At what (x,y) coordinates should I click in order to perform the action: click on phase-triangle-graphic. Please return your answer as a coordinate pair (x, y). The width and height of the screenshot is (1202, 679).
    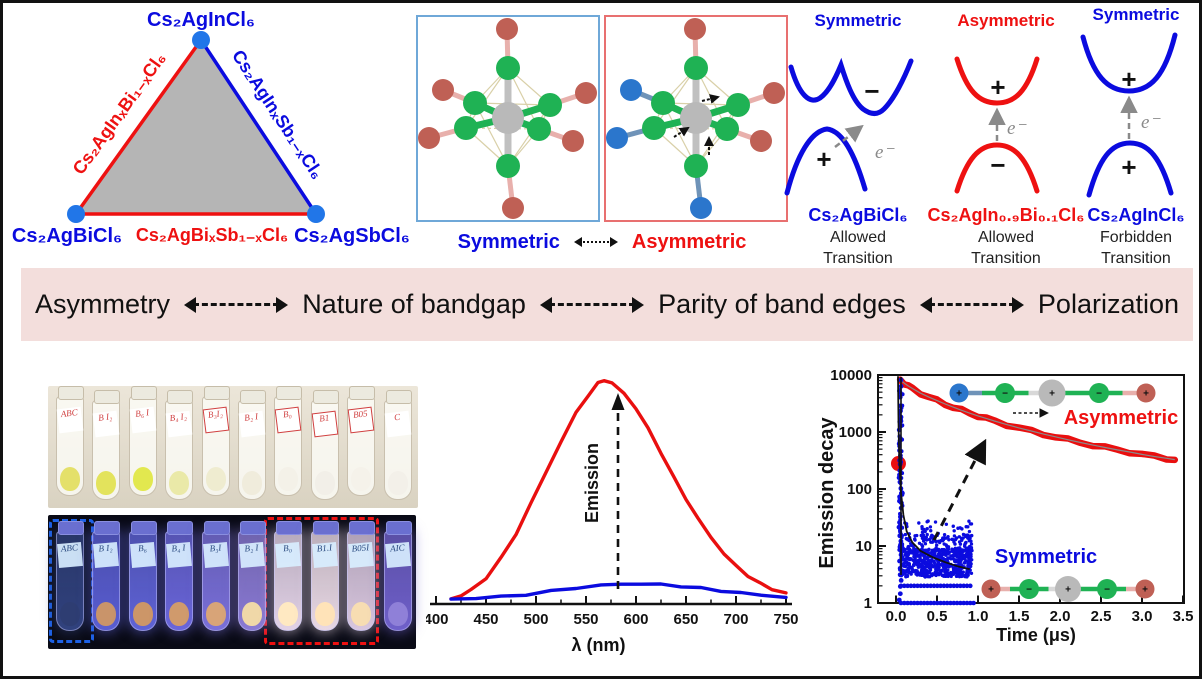
    Looking at the image, I should click on (196, 127).